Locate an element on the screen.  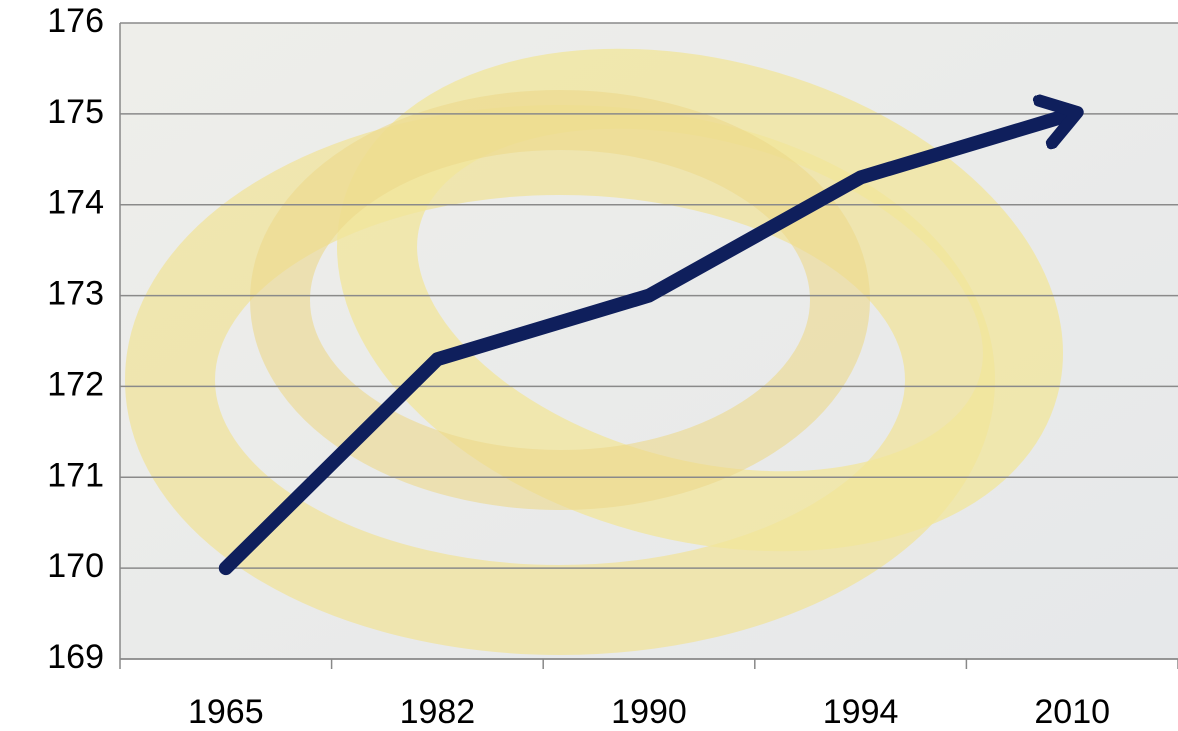
x-tick-label: 1994 is located at coordinates (861, 712).